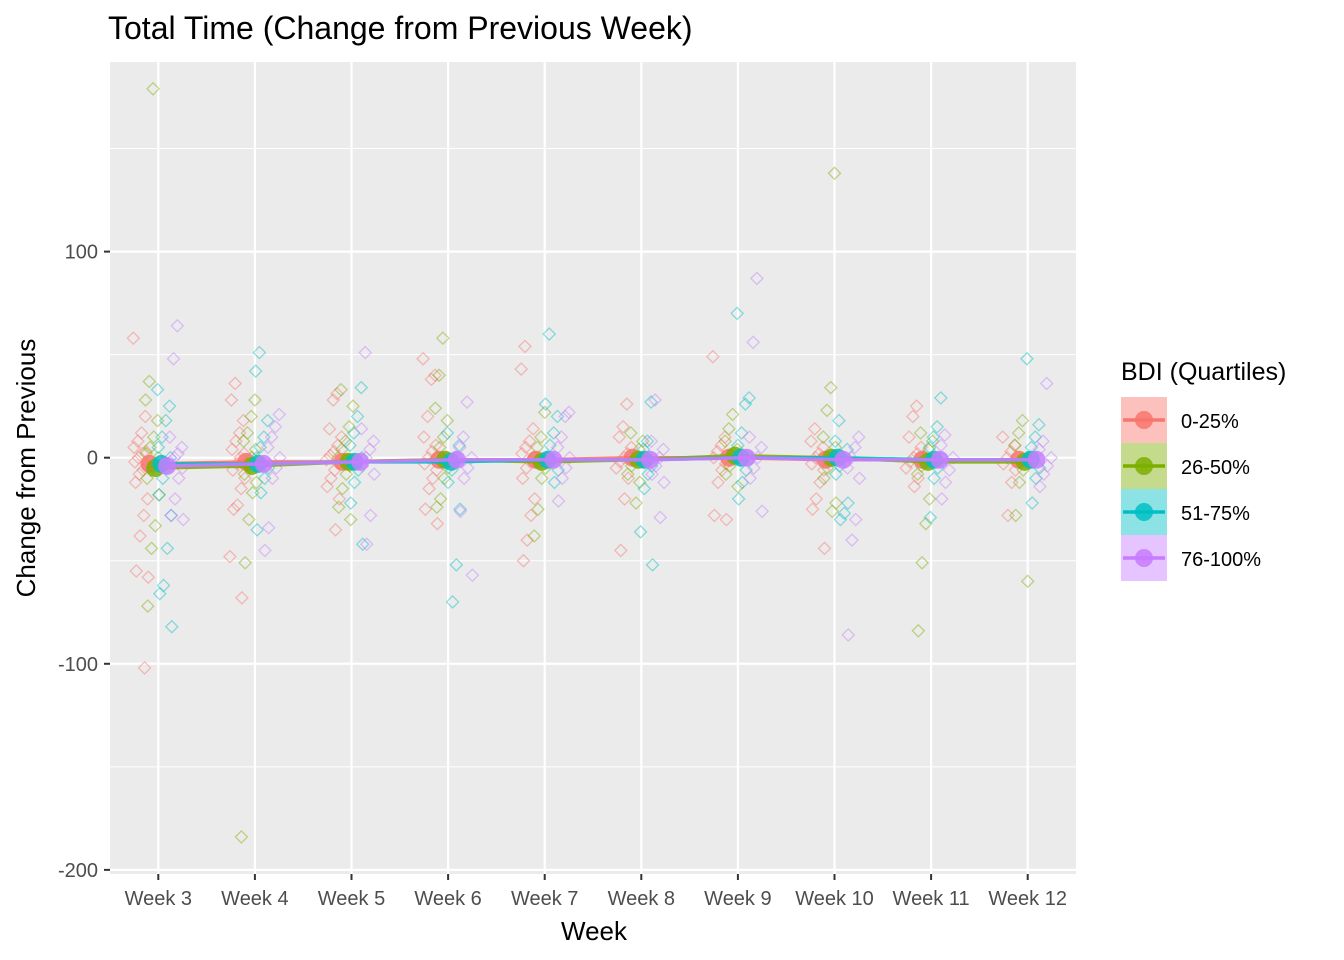 Image resolution: width=1344 pixels, height=960 pixels. Describe the element at coordinates (641, 899) in the screenshot. I see `x-tick-label: Week 8` at that location.